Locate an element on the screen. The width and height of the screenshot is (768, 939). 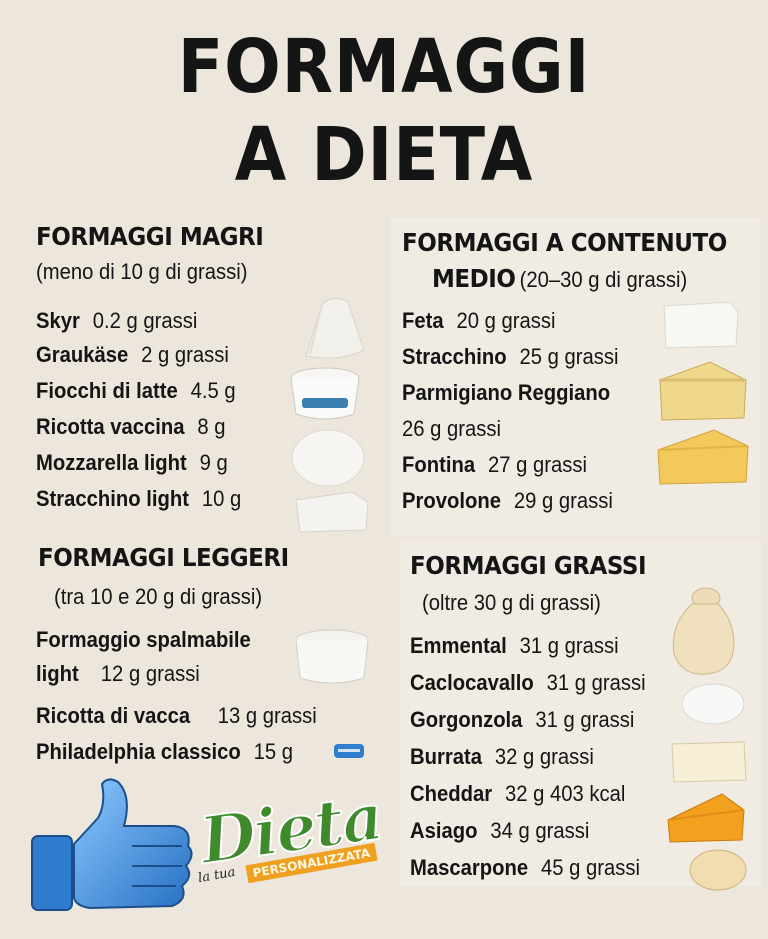
item-name: Skyr is located at coordinates (58, 320).